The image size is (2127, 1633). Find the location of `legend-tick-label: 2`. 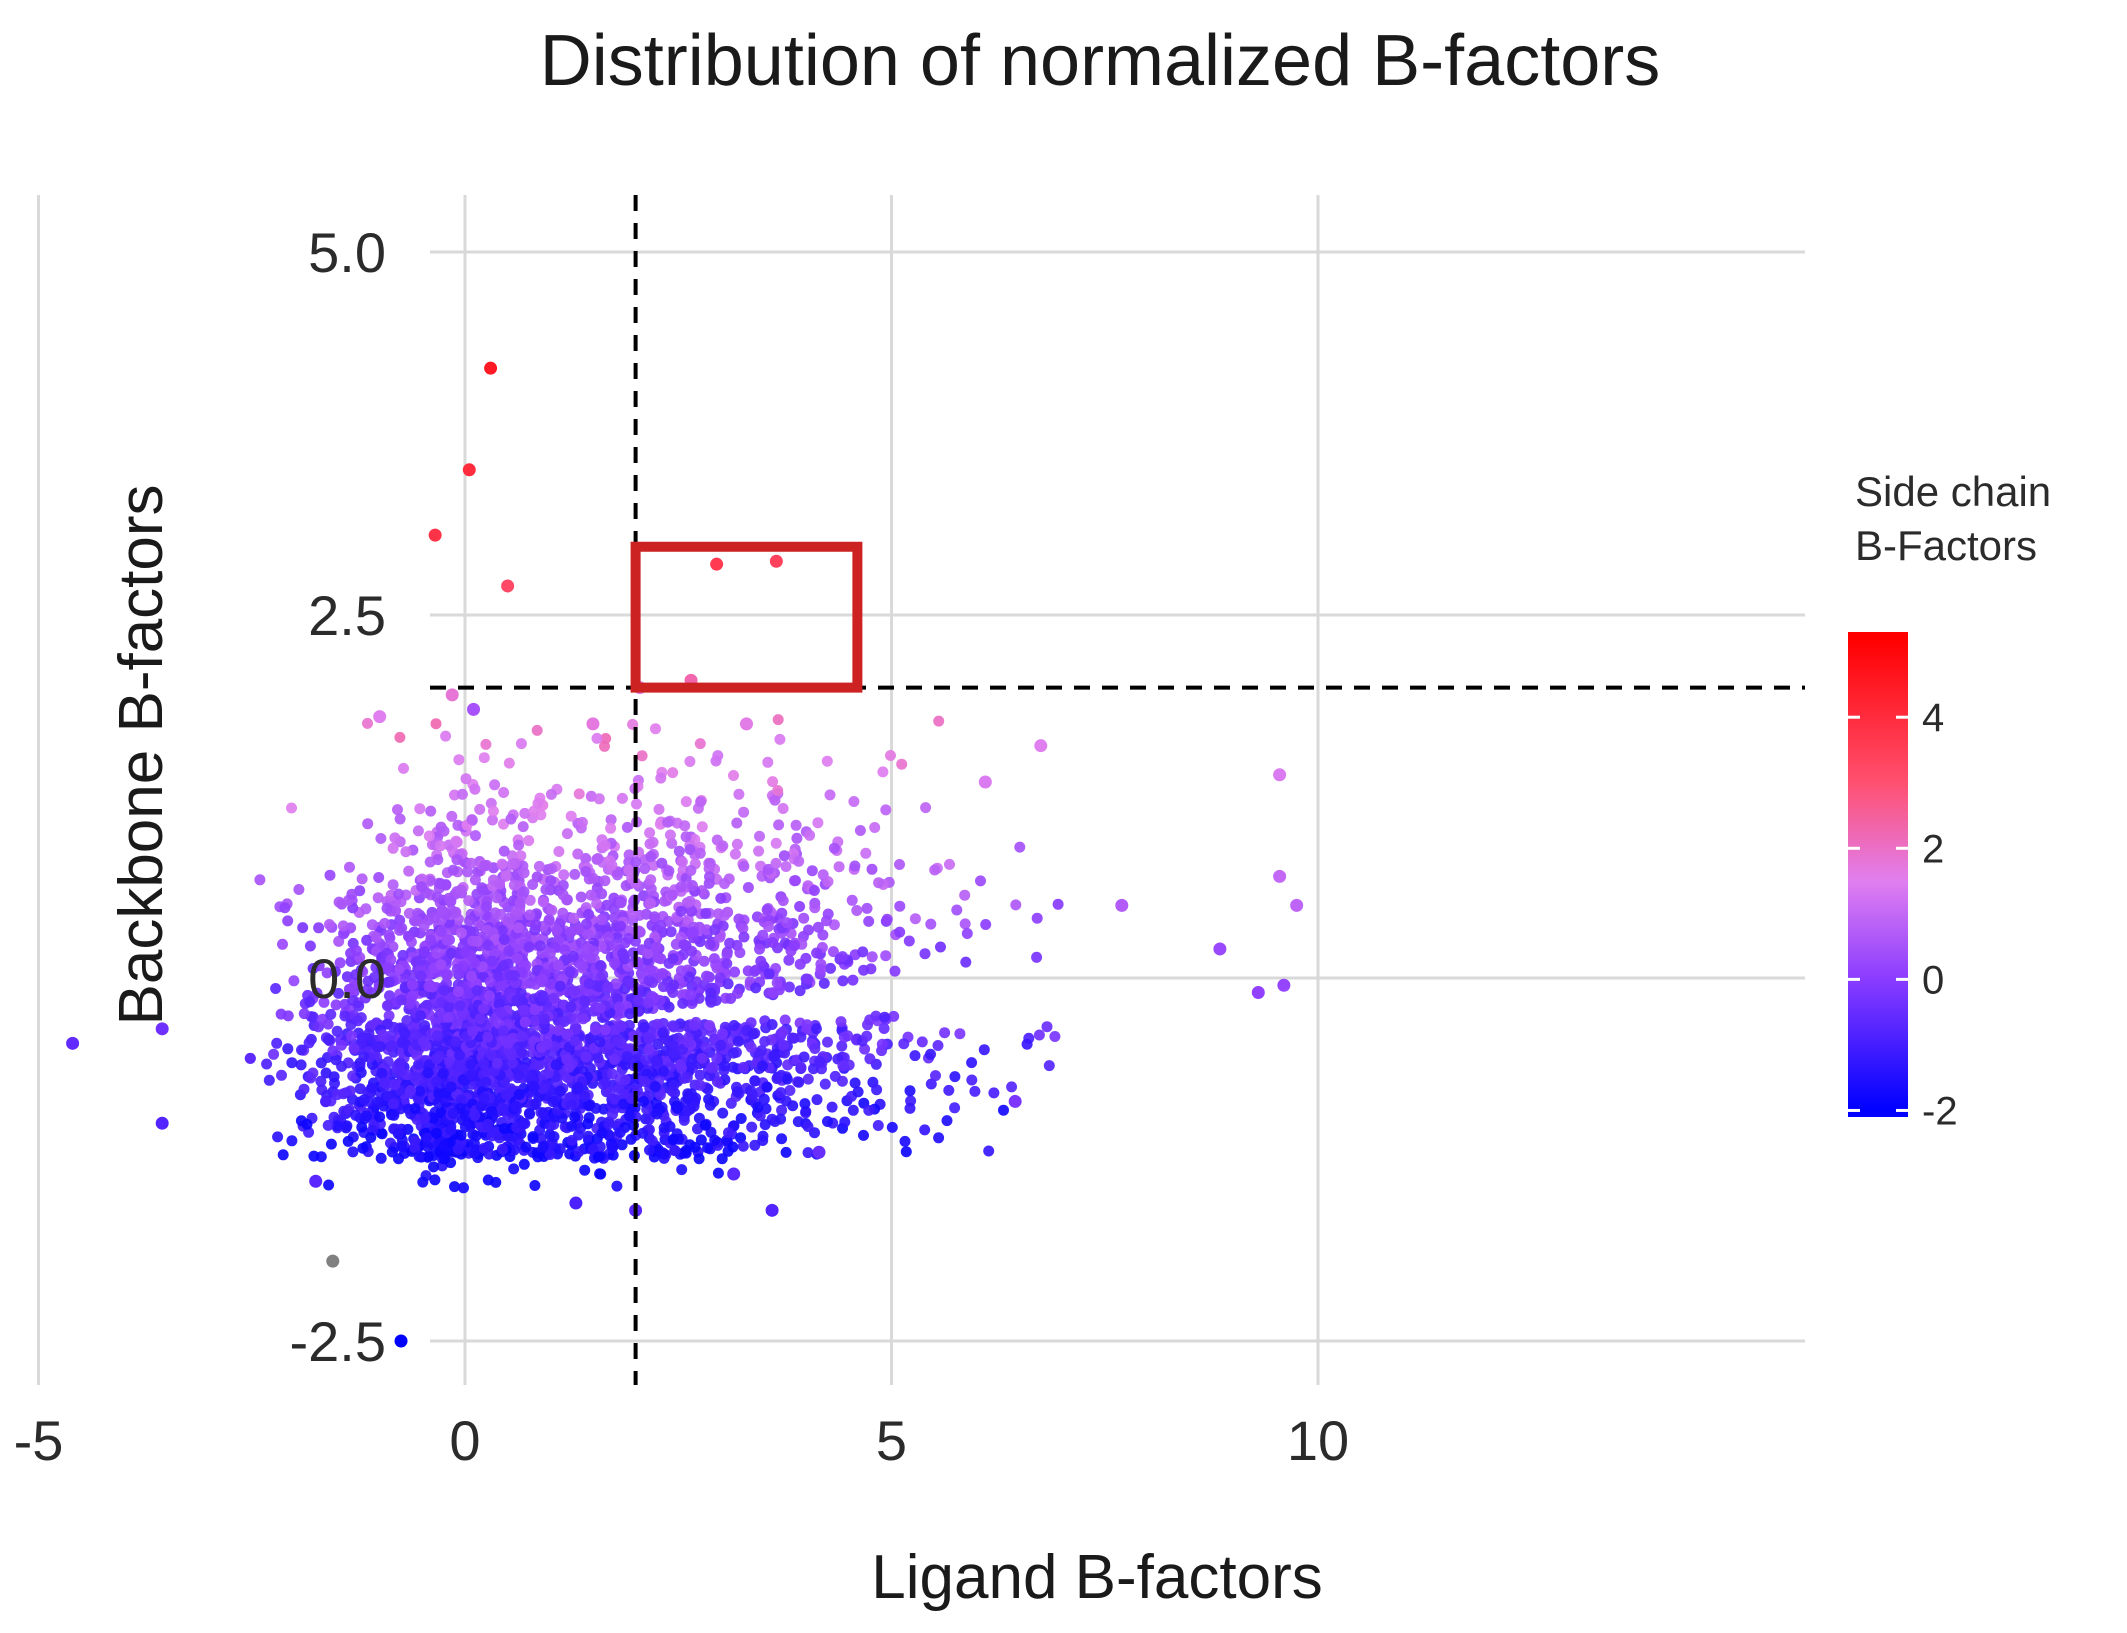

legend-tick-label: 2 is located at coordinates (1933, 849).